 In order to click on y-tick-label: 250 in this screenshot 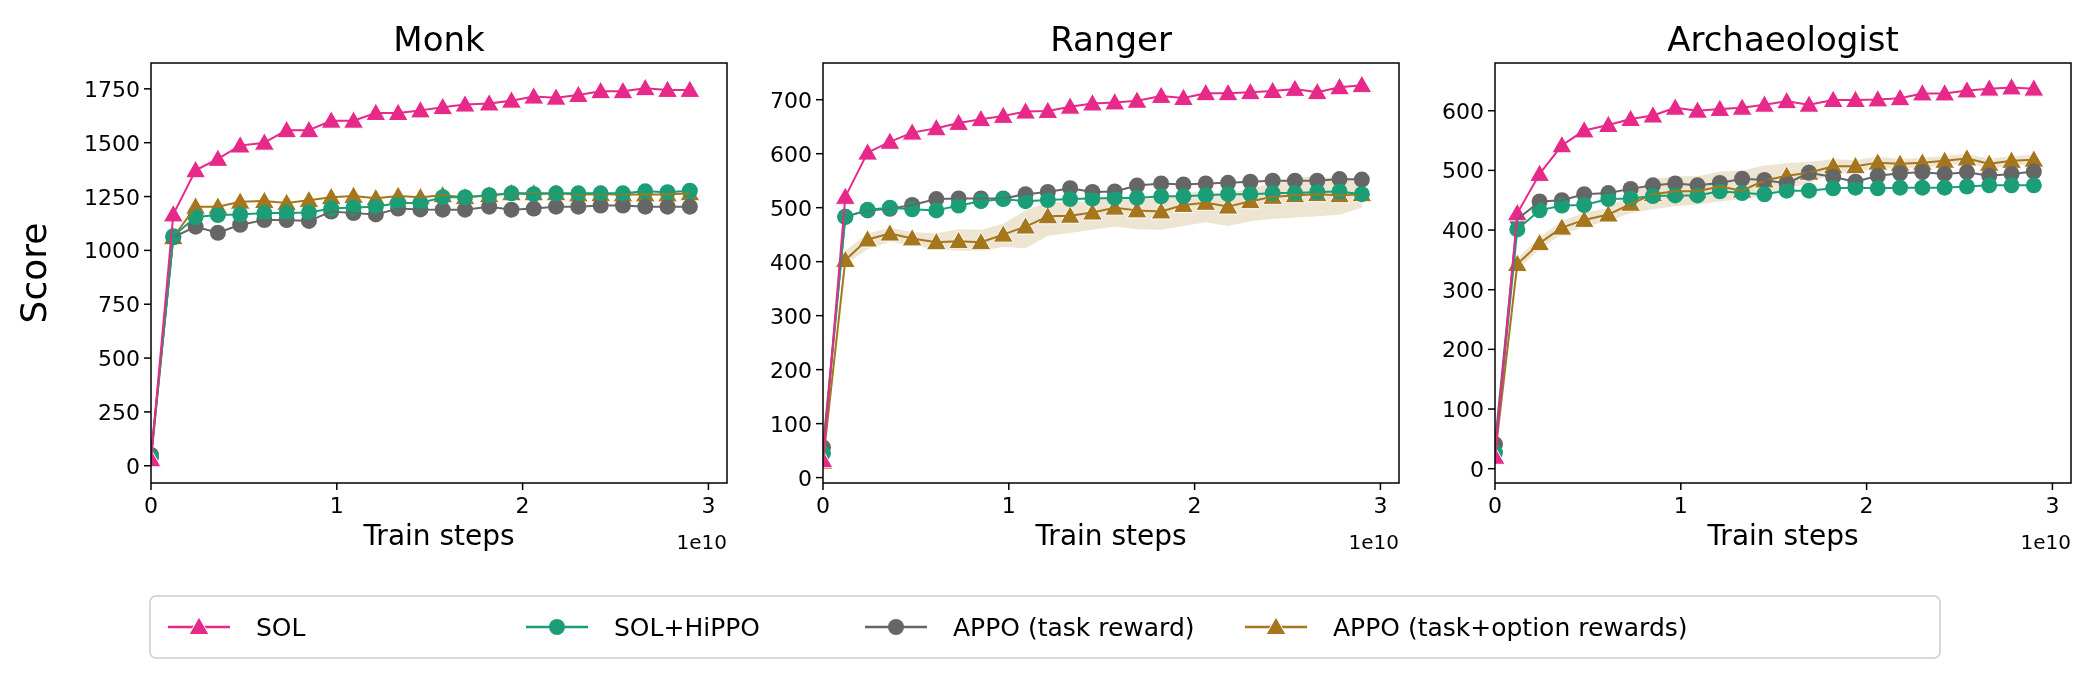, I will do `click(119, 412)`.